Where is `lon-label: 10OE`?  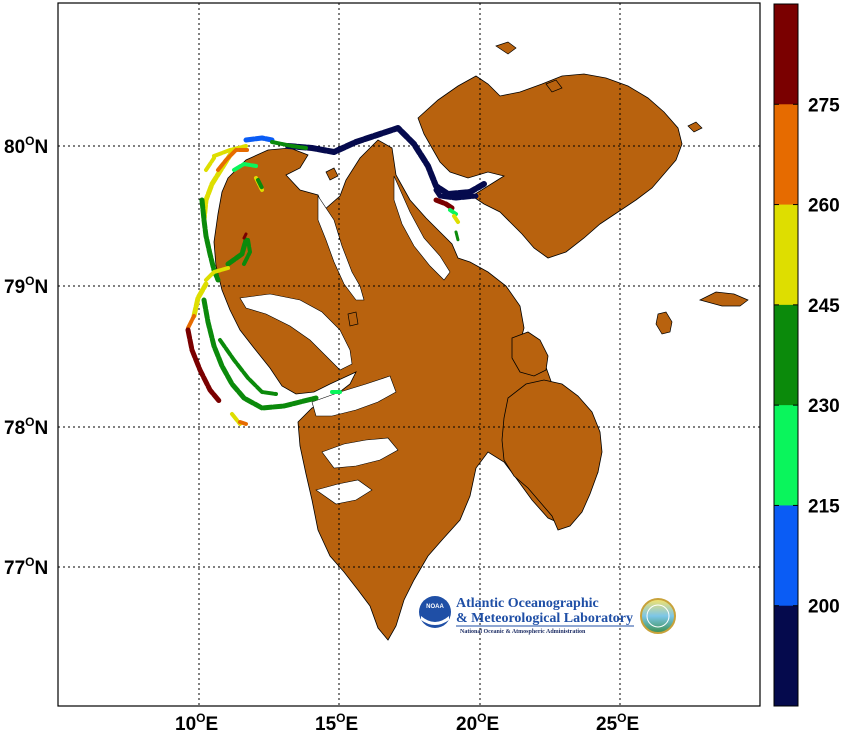
lon-label: 10OE is located at coordinates (196, 723).